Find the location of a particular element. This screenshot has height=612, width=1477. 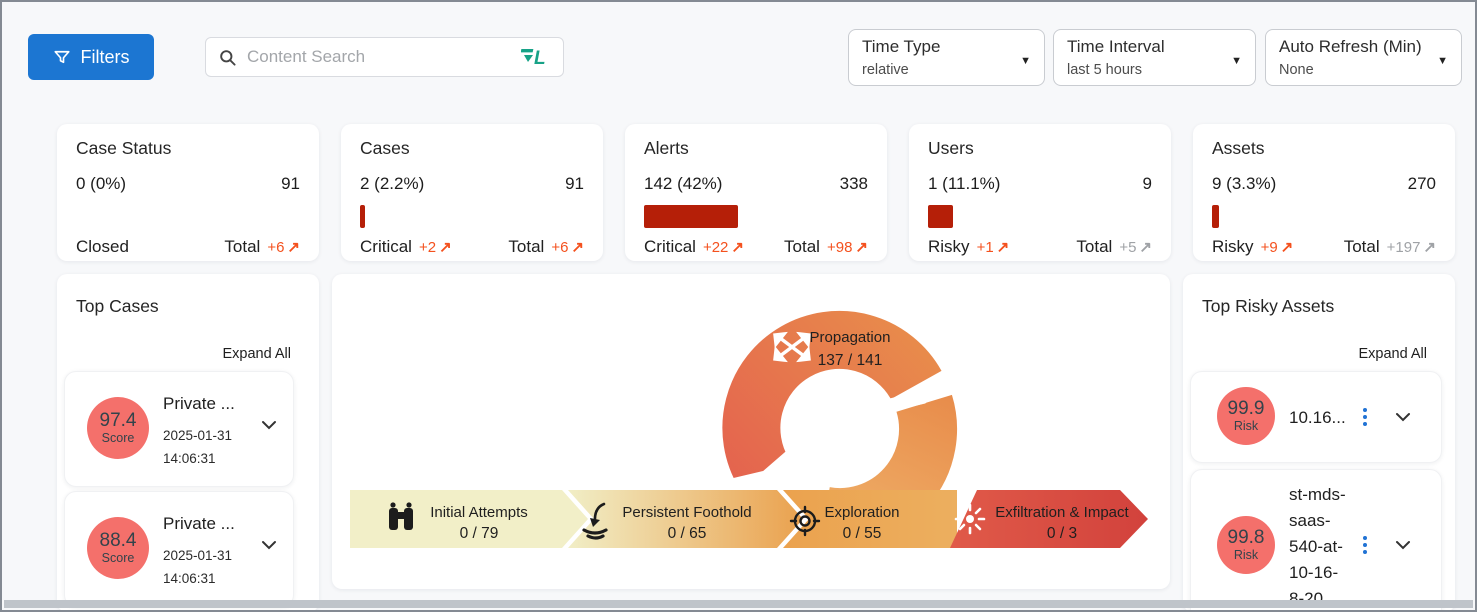

case-timestamp: 2025-01-31 14:06:31 is located at coordinates (197, 447).